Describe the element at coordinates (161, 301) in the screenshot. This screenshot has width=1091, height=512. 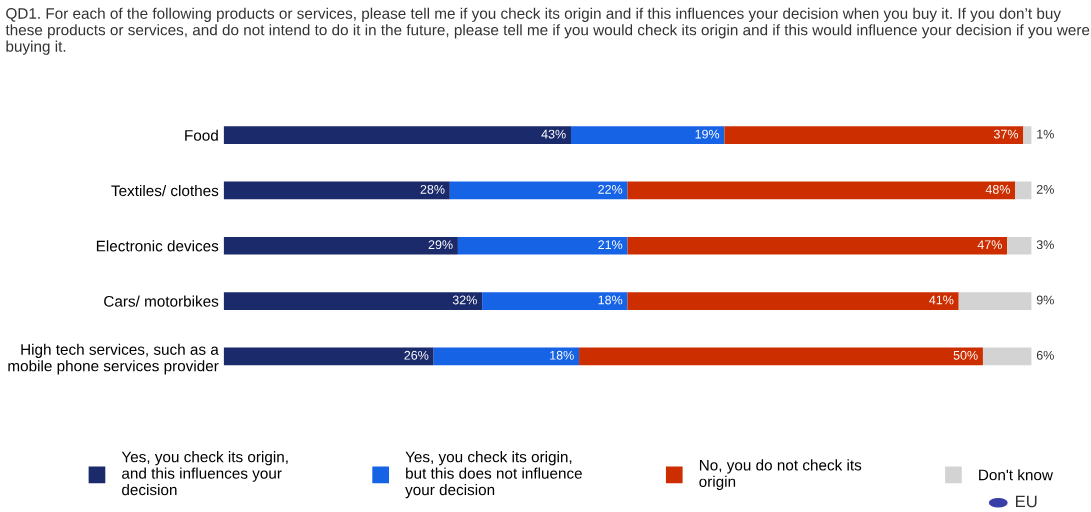
I see `y-tick-label: Cars/ motorbikes` at that location.